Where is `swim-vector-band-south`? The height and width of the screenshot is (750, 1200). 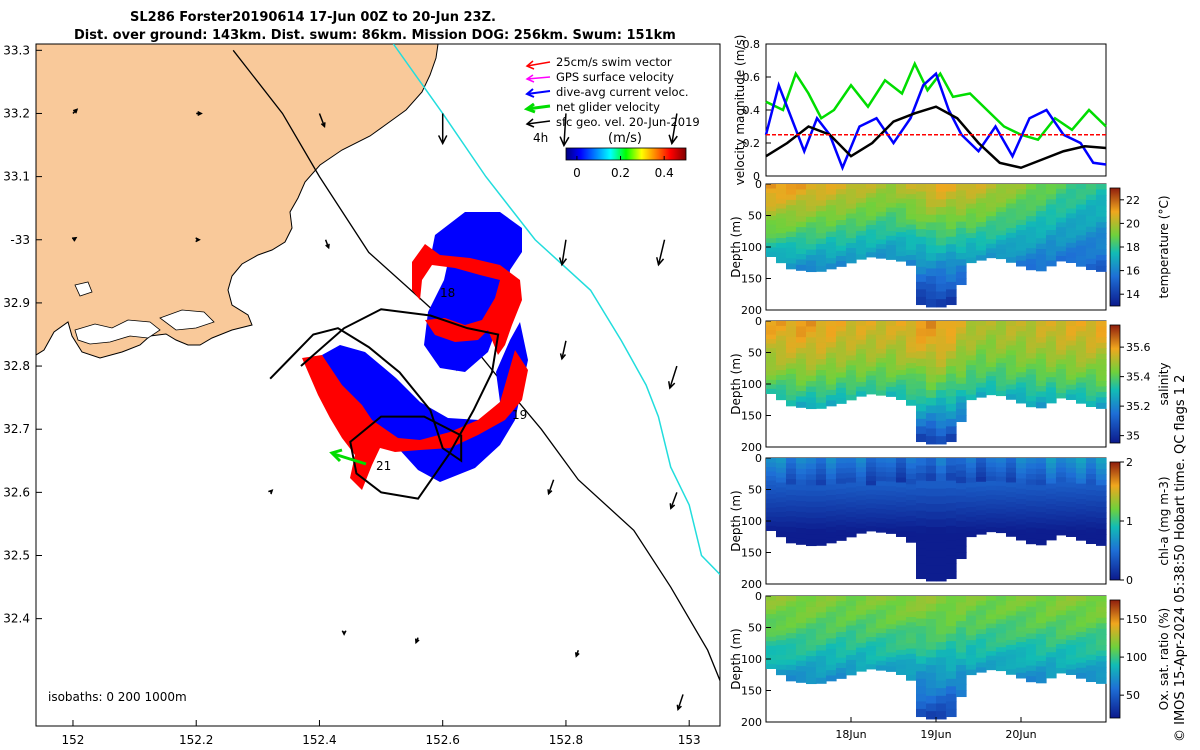
swim-vector-band-south is located at coordinates (415, 420).